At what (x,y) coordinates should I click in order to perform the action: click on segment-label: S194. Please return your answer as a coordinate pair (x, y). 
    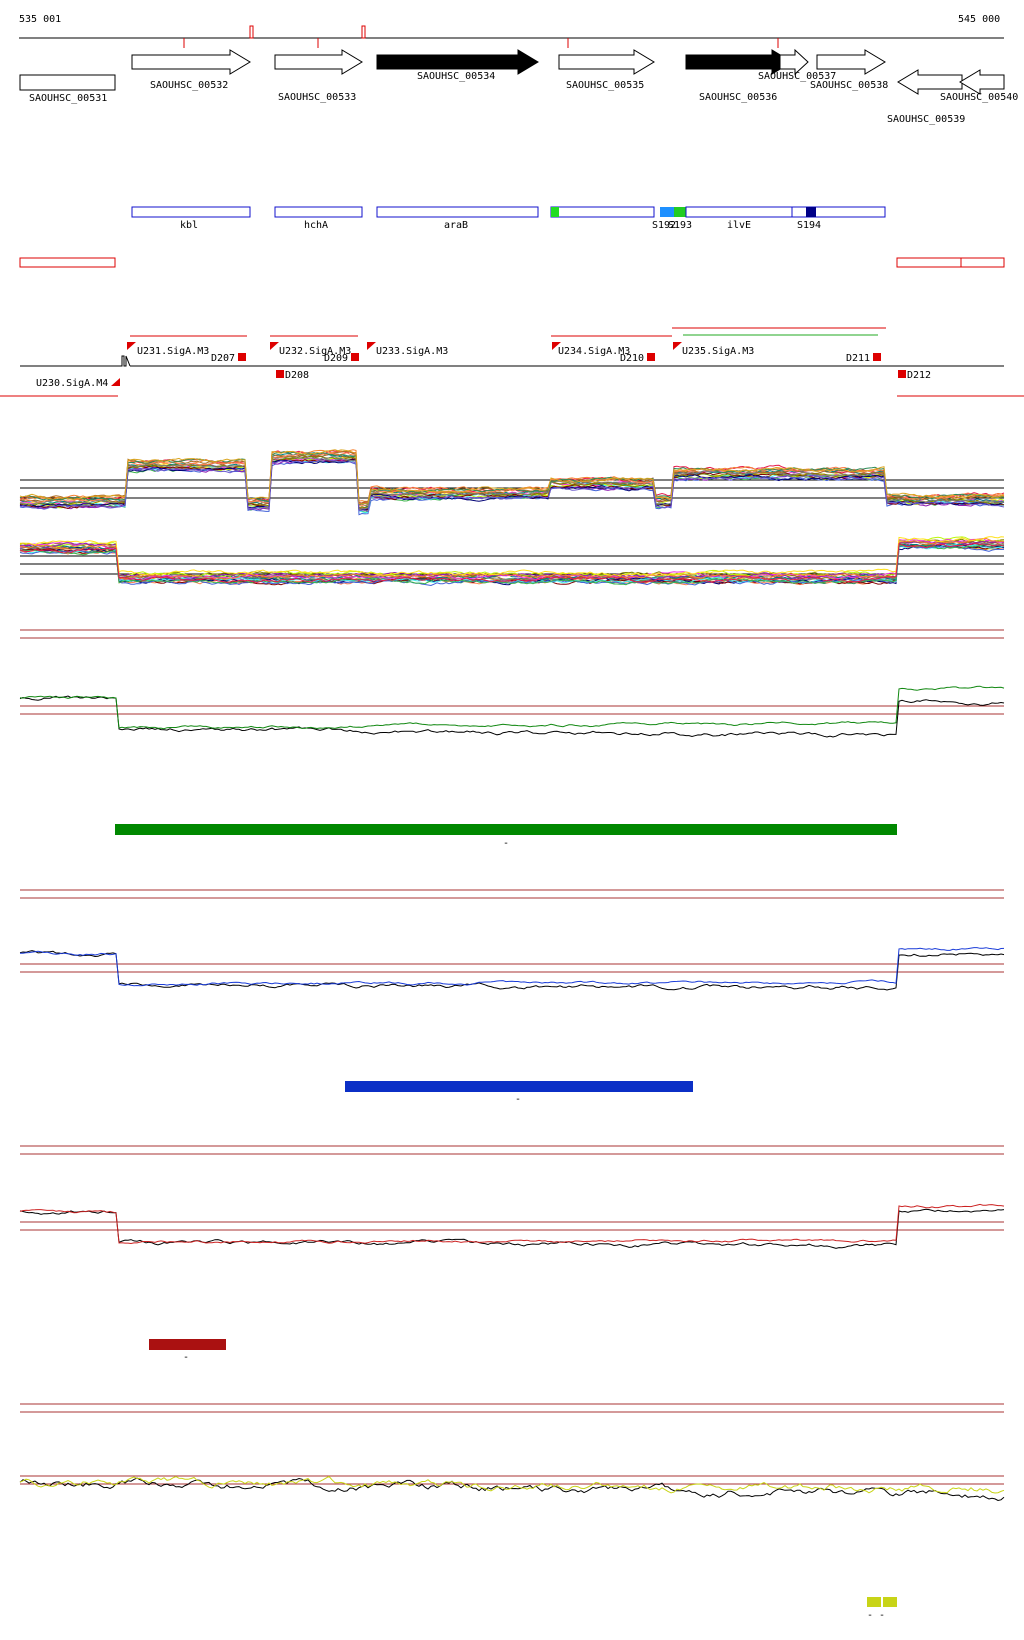
    Looking at the image, I should click on (809, 225).